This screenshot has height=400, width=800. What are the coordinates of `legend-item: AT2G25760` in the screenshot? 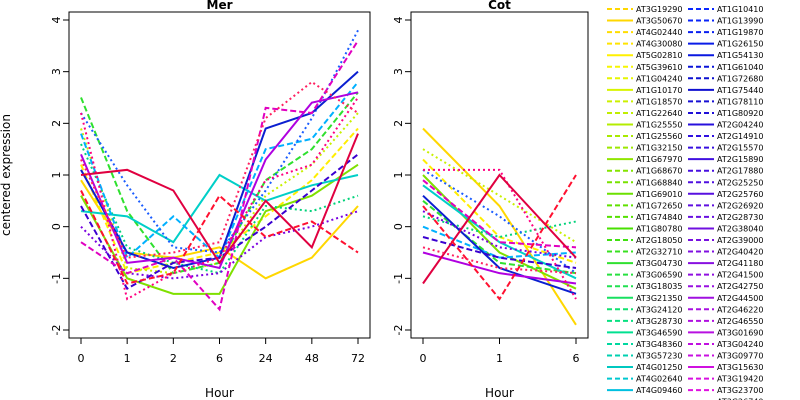 It's located at (725, 194).